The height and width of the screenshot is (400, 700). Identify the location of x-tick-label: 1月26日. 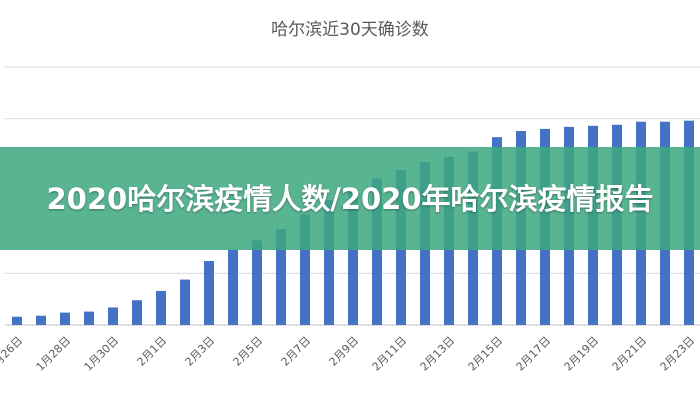
(12, 354).